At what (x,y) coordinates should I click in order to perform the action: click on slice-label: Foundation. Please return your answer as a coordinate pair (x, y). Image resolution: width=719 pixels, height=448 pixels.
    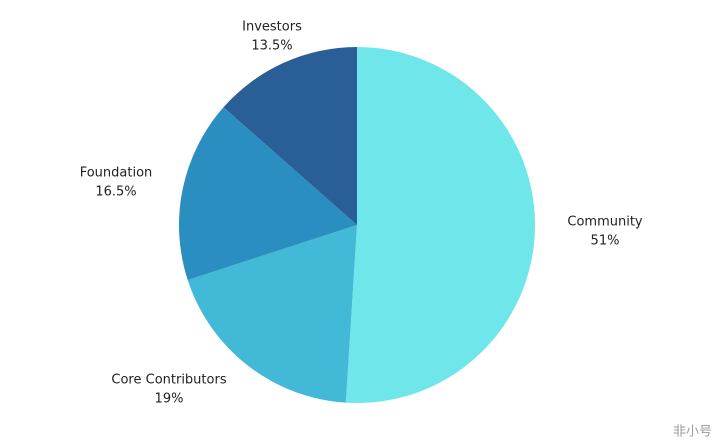
    Looking at the image, I should click on (116, 173).